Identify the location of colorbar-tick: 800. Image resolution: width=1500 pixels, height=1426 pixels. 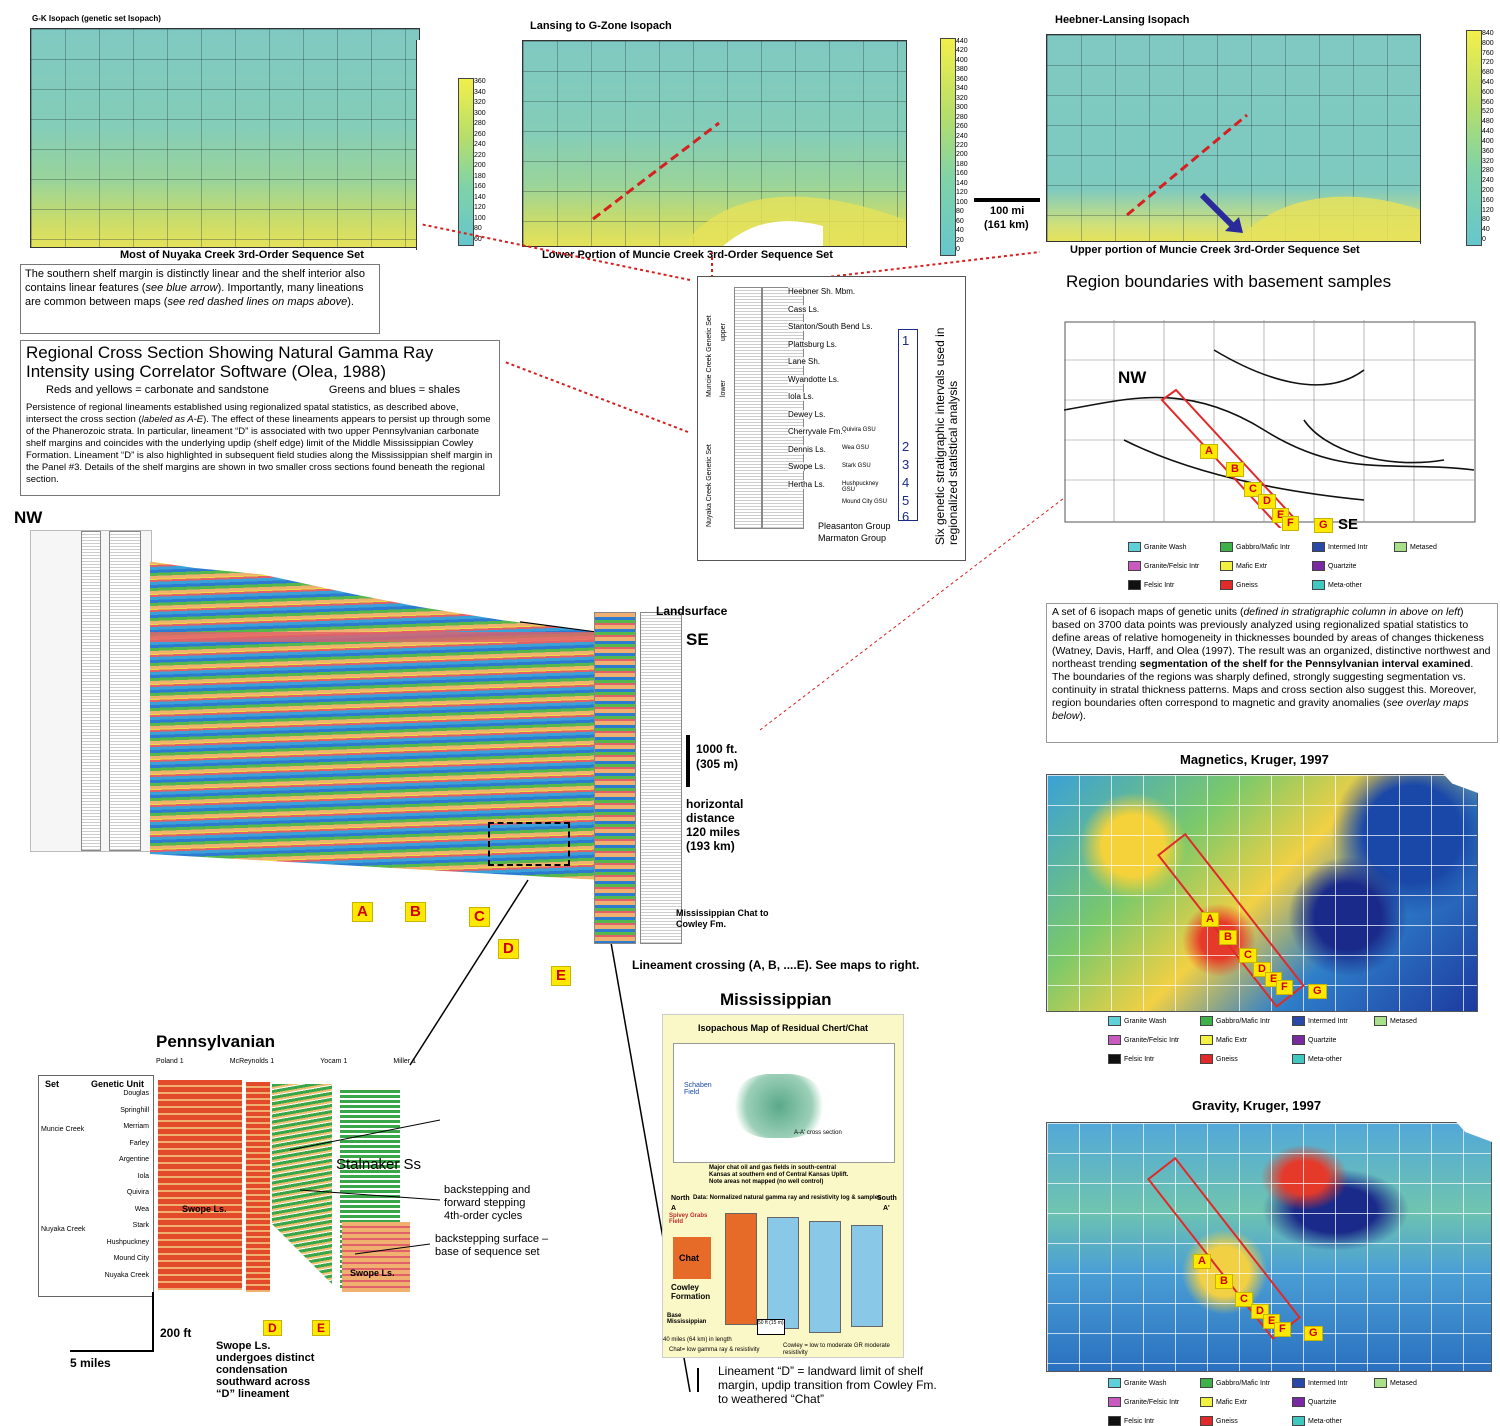
(1488, 43).